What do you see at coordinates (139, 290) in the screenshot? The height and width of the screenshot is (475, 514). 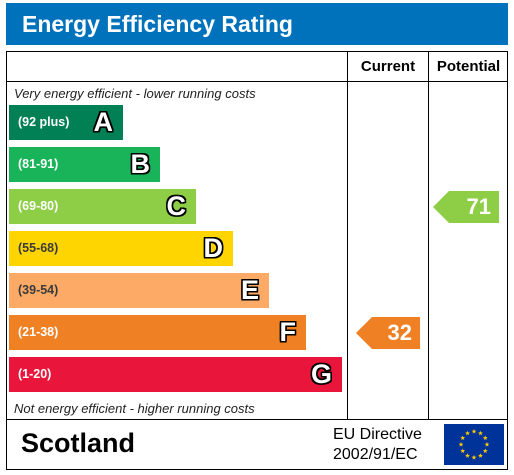 I see `rating-band-e: (39-54) E` at bounding box center [139, 290].